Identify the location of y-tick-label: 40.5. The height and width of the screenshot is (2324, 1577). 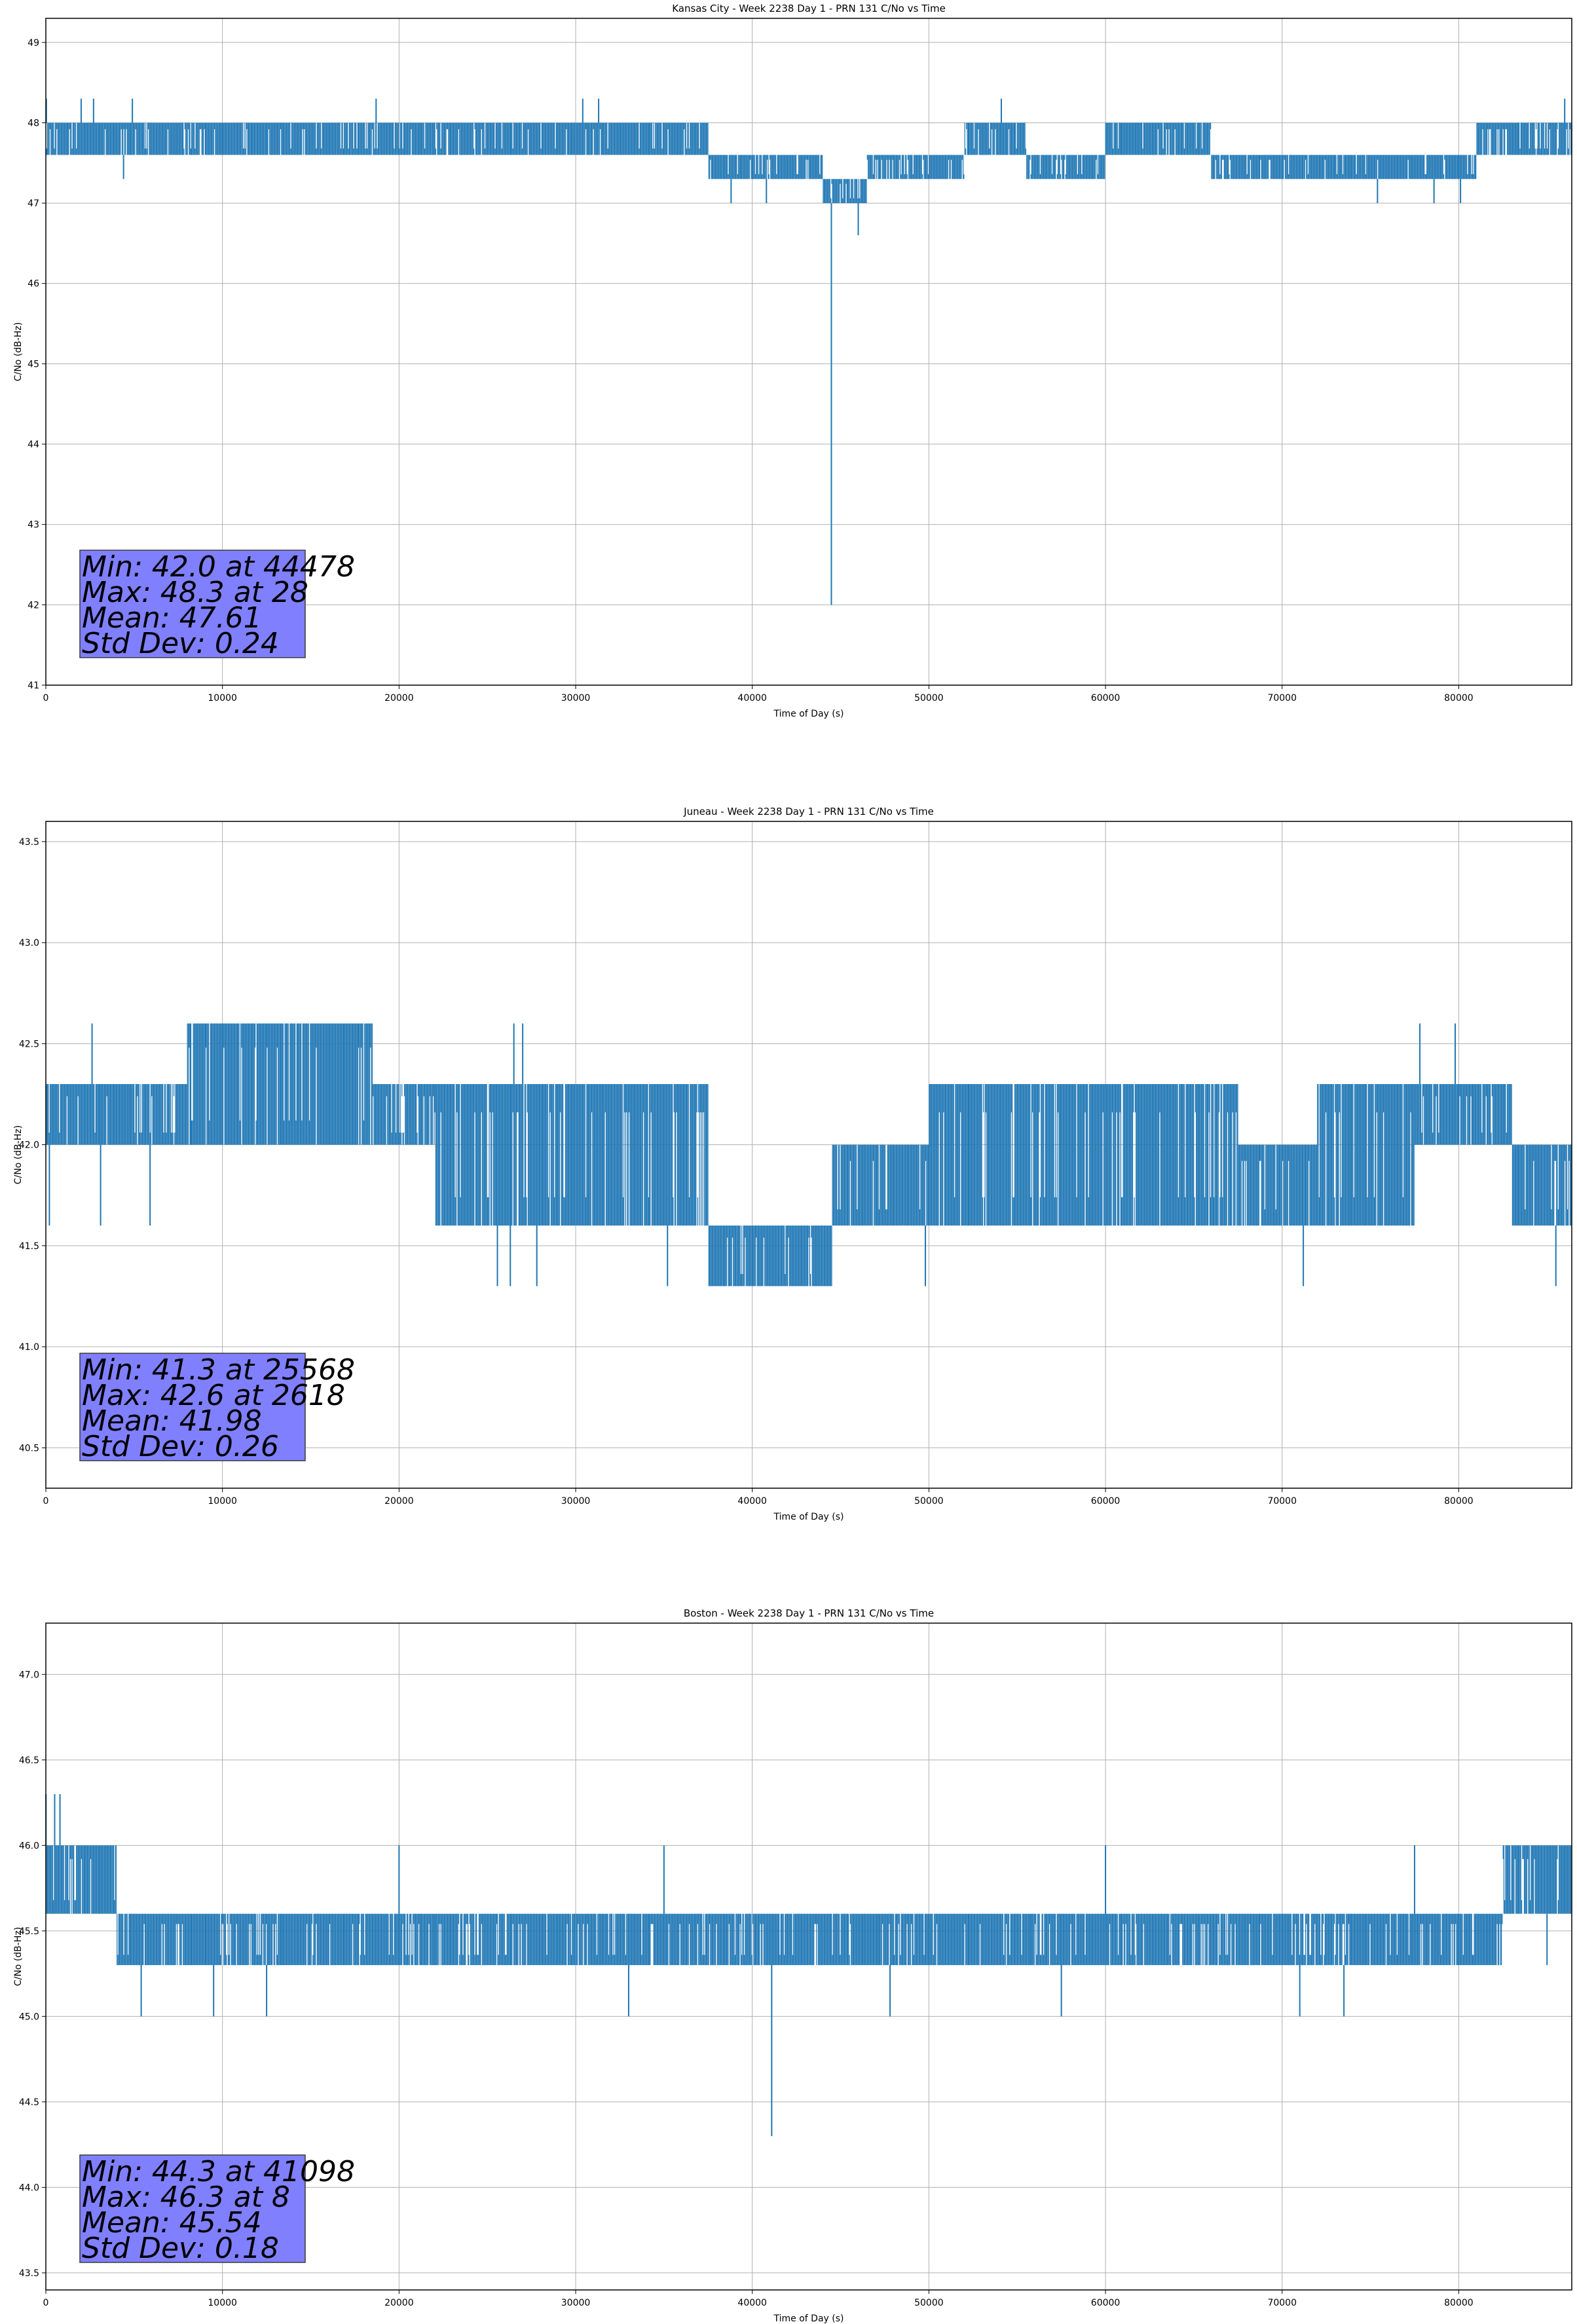
(29, 1448).